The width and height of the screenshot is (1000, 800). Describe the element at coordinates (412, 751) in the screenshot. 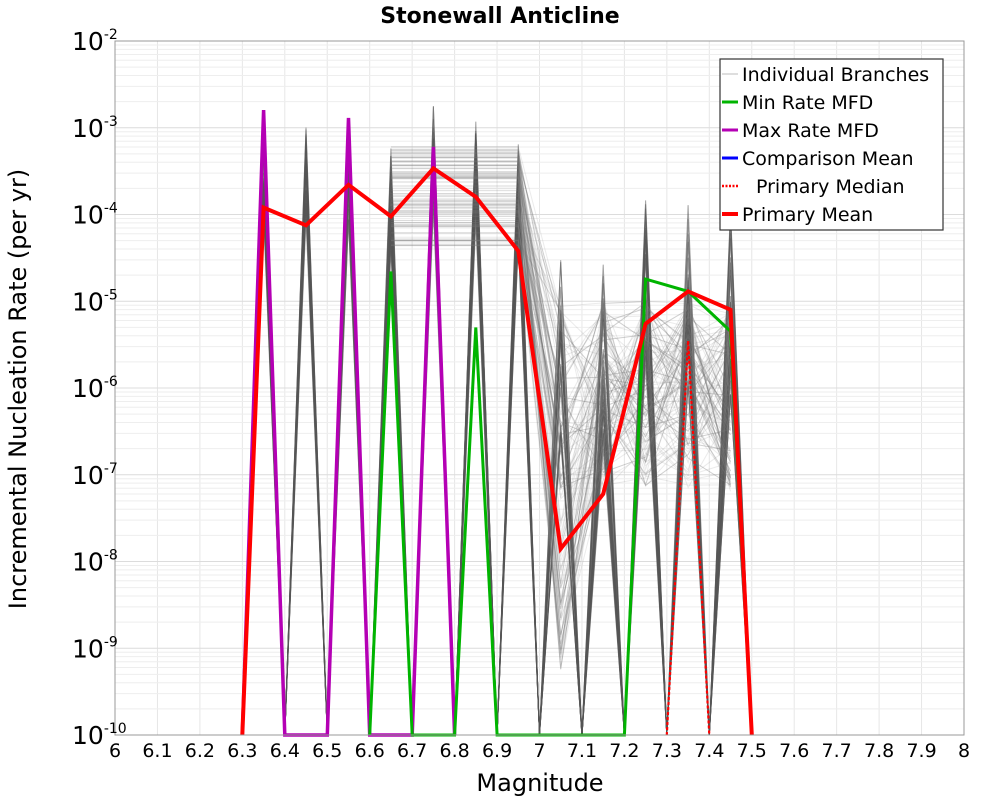

I see `x-tick-label: 6.7` at that location.